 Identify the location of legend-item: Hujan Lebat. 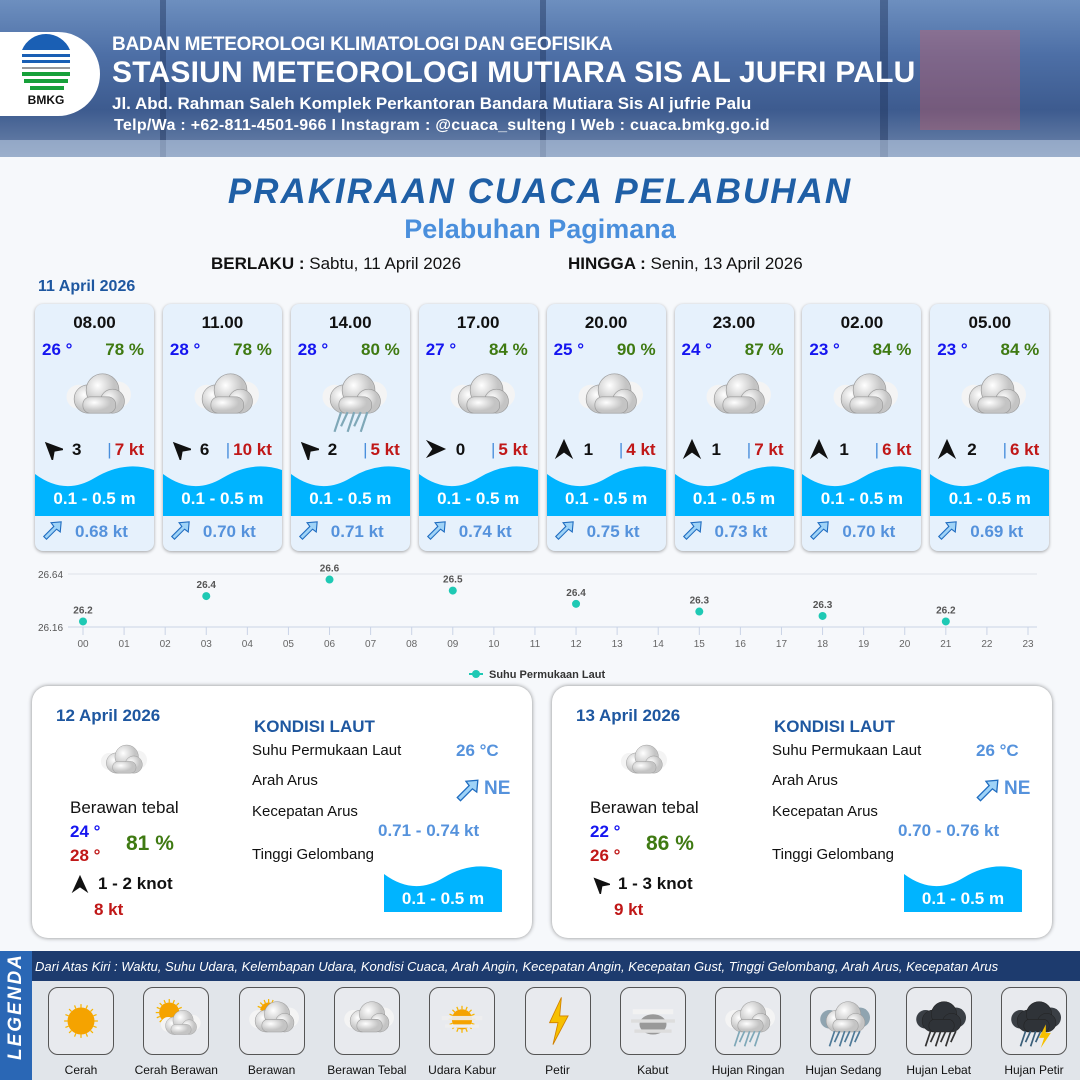
(939, 1032).